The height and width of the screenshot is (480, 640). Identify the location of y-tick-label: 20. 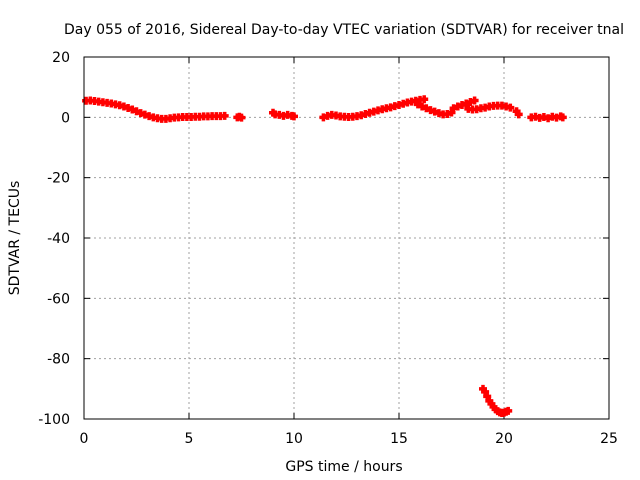
(61, 58).